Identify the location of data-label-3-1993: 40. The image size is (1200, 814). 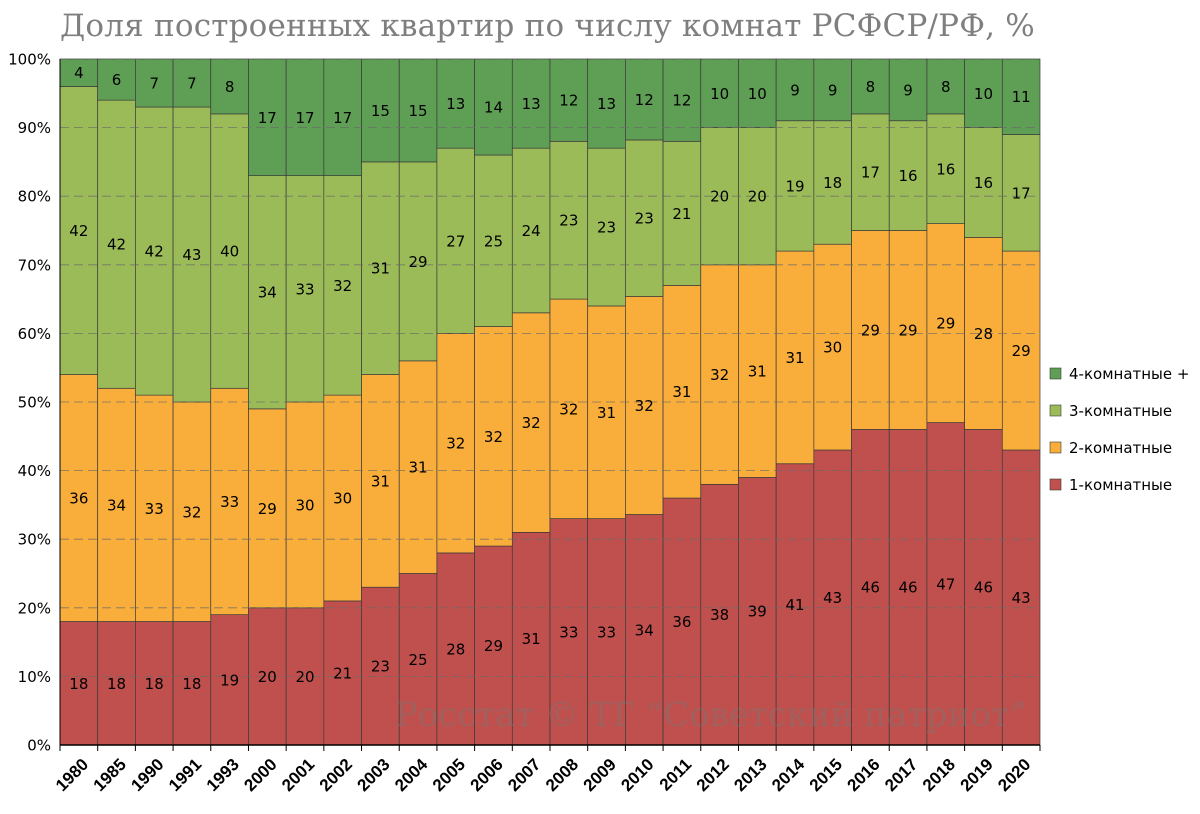
(229, 252).